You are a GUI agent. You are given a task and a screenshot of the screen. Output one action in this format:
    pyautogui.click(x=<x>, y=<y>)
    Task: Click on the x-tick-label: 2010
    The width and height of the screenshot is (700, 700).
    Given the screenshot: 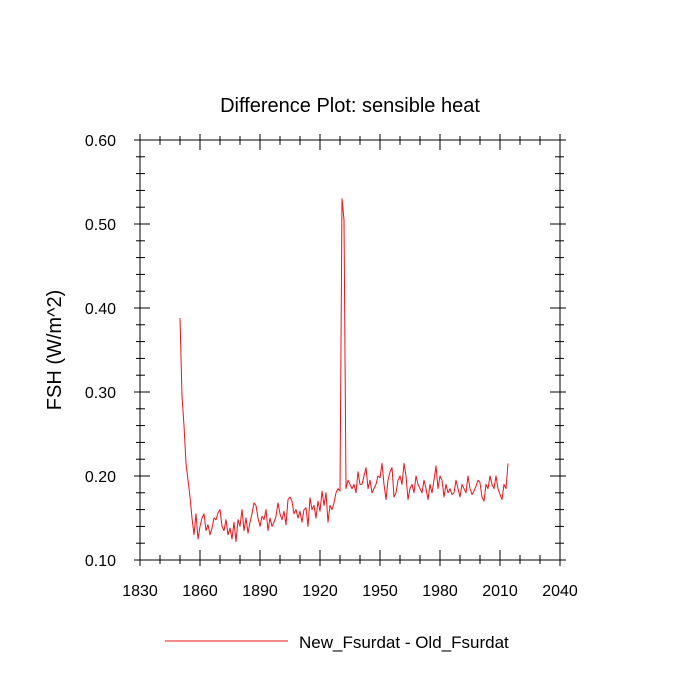 What is the action you would take?
    pyautogui.click(x=500, y=591)
    